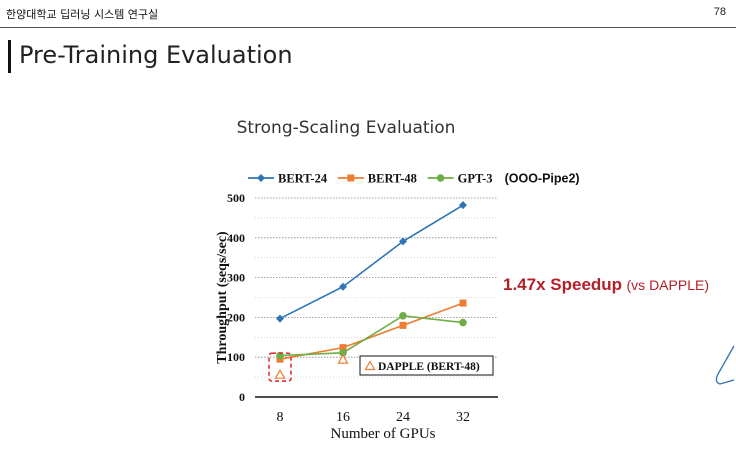  I want to click on x-axis-title: Number of GPUs, so click(383, 434).